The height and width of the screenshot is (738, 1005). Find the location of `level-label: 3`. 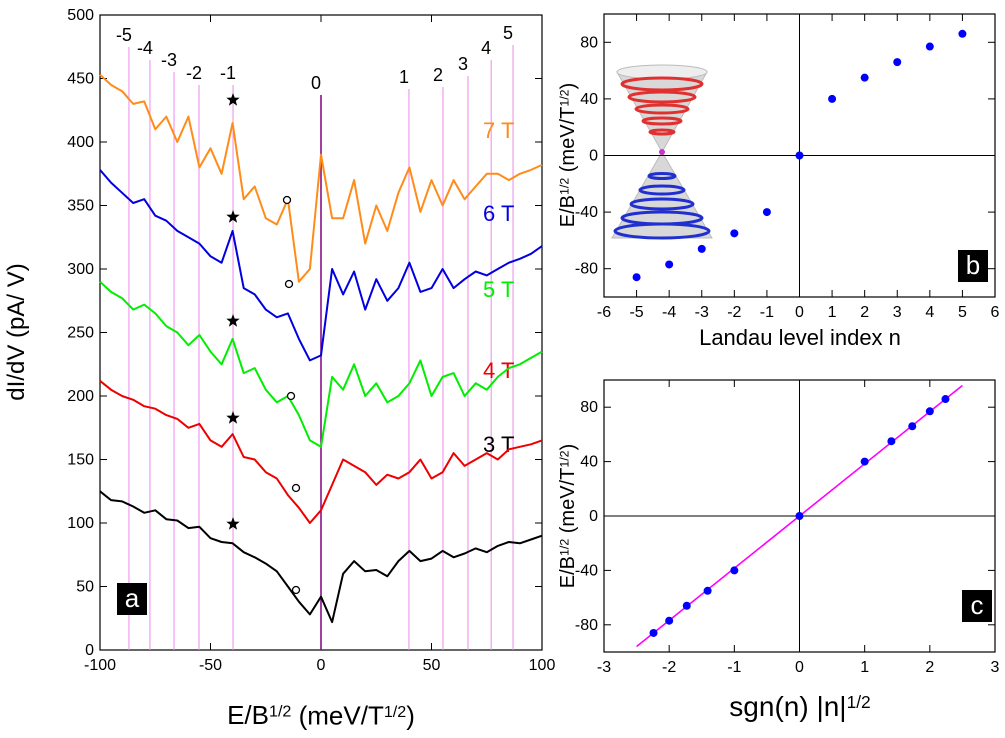

level-label: 3 is located at coordinates (463, 64).